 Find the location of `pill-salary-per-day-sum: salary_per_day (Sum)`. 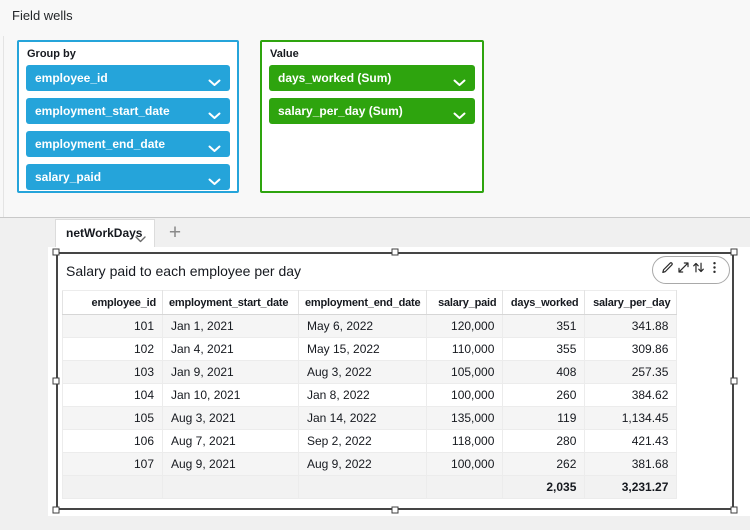

pill-salary-per-day-sum: salary_per_day (Sum) is located at coordinates (372, 111).